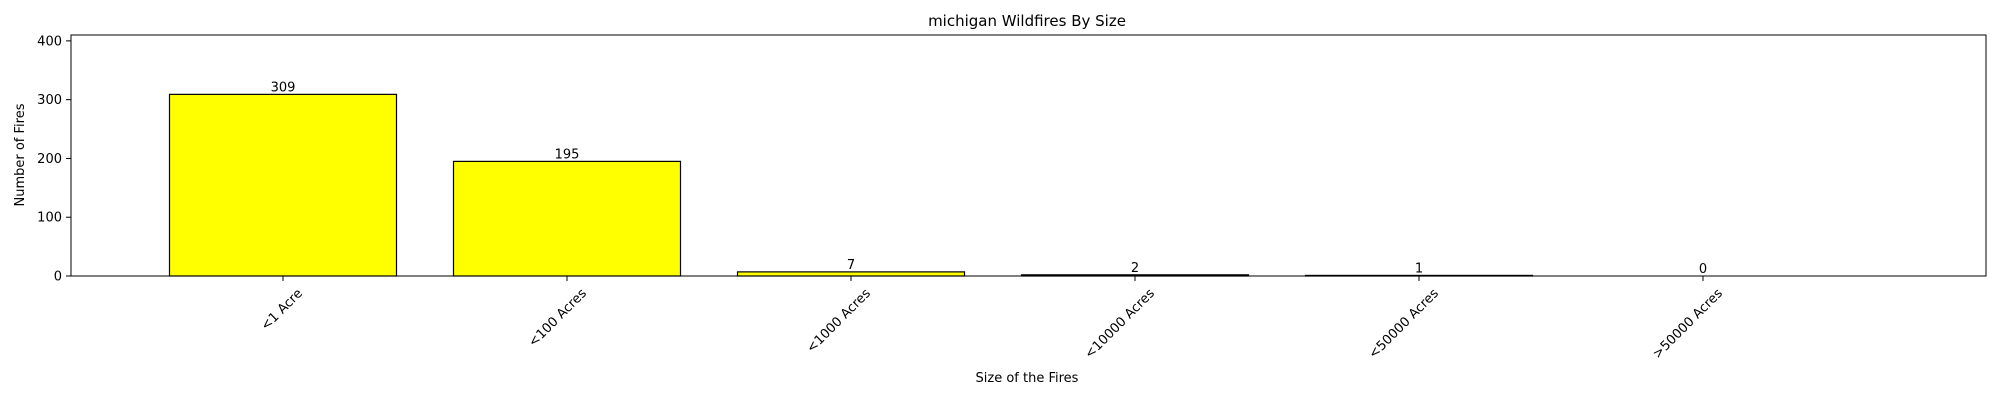 The width and height of the screenshot is (2000, 400). Describe the element at coordinates (567, 154) in the screenshot. I see `data-label: 195` at that location.